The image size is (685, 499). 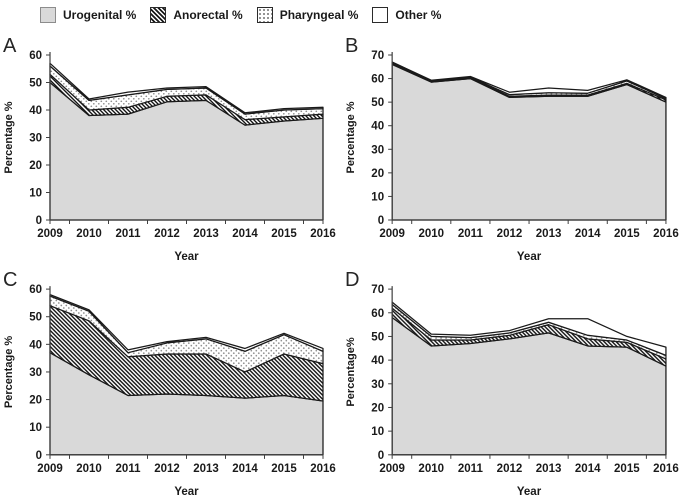 What do you see at coordinates (319, 15) in the screenshot?
I see `legend-label-pharyngeal: Pharyngeal %` at bounding box center [319, 15].